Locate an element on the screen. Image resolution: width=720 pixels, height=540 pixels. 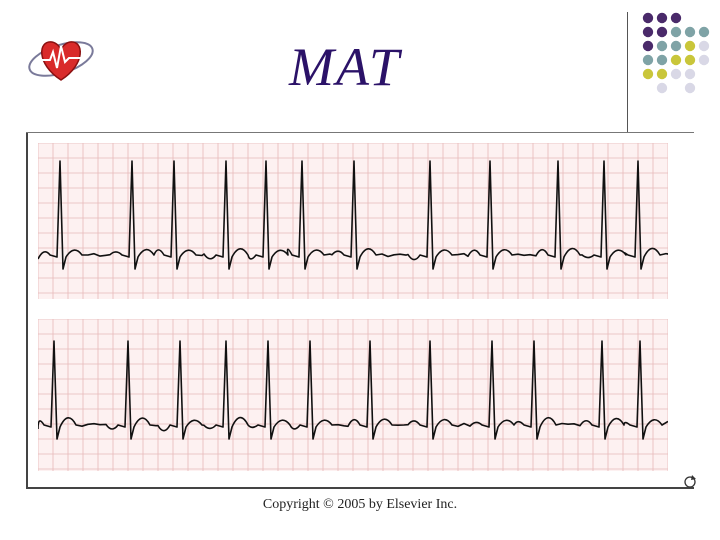
divider-horizontal is located at coordinates (360, 132).